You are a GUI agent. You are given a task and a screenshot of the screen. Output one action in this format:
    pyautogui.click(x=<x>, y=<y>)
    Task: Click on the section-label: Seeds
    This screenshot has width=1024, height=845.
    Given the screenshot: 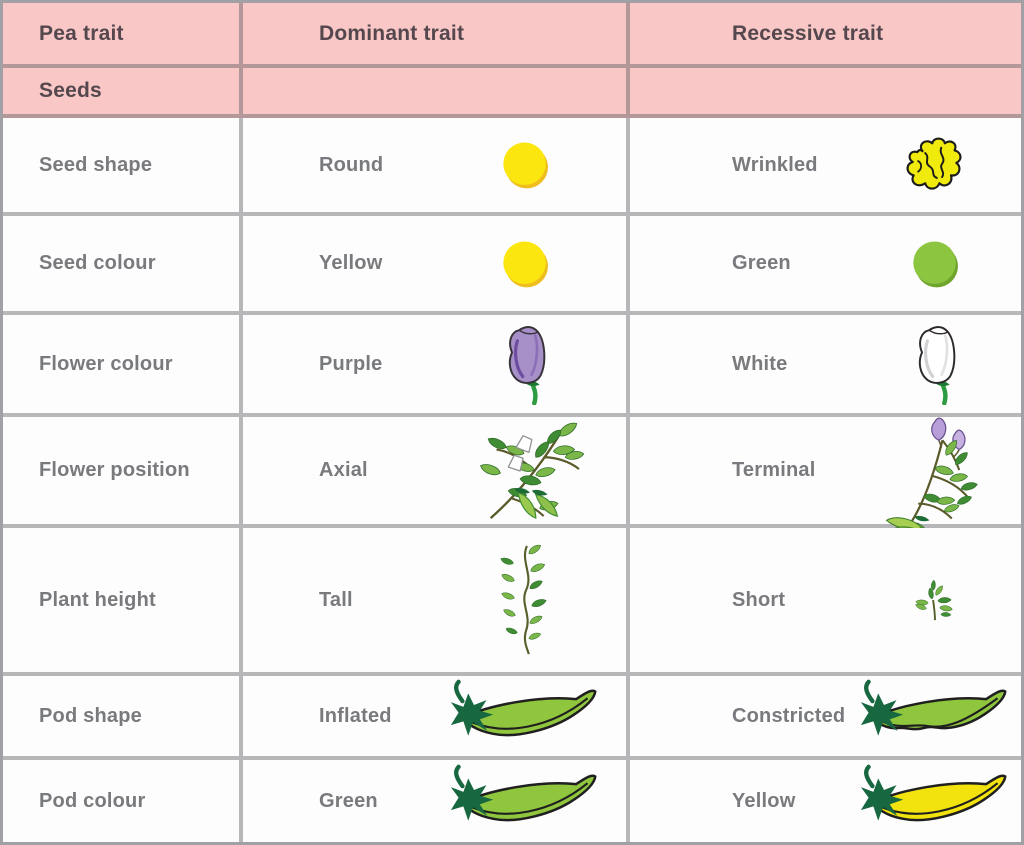 What is the action you would take?
    pyautogui.click(x=70, y=90)
    